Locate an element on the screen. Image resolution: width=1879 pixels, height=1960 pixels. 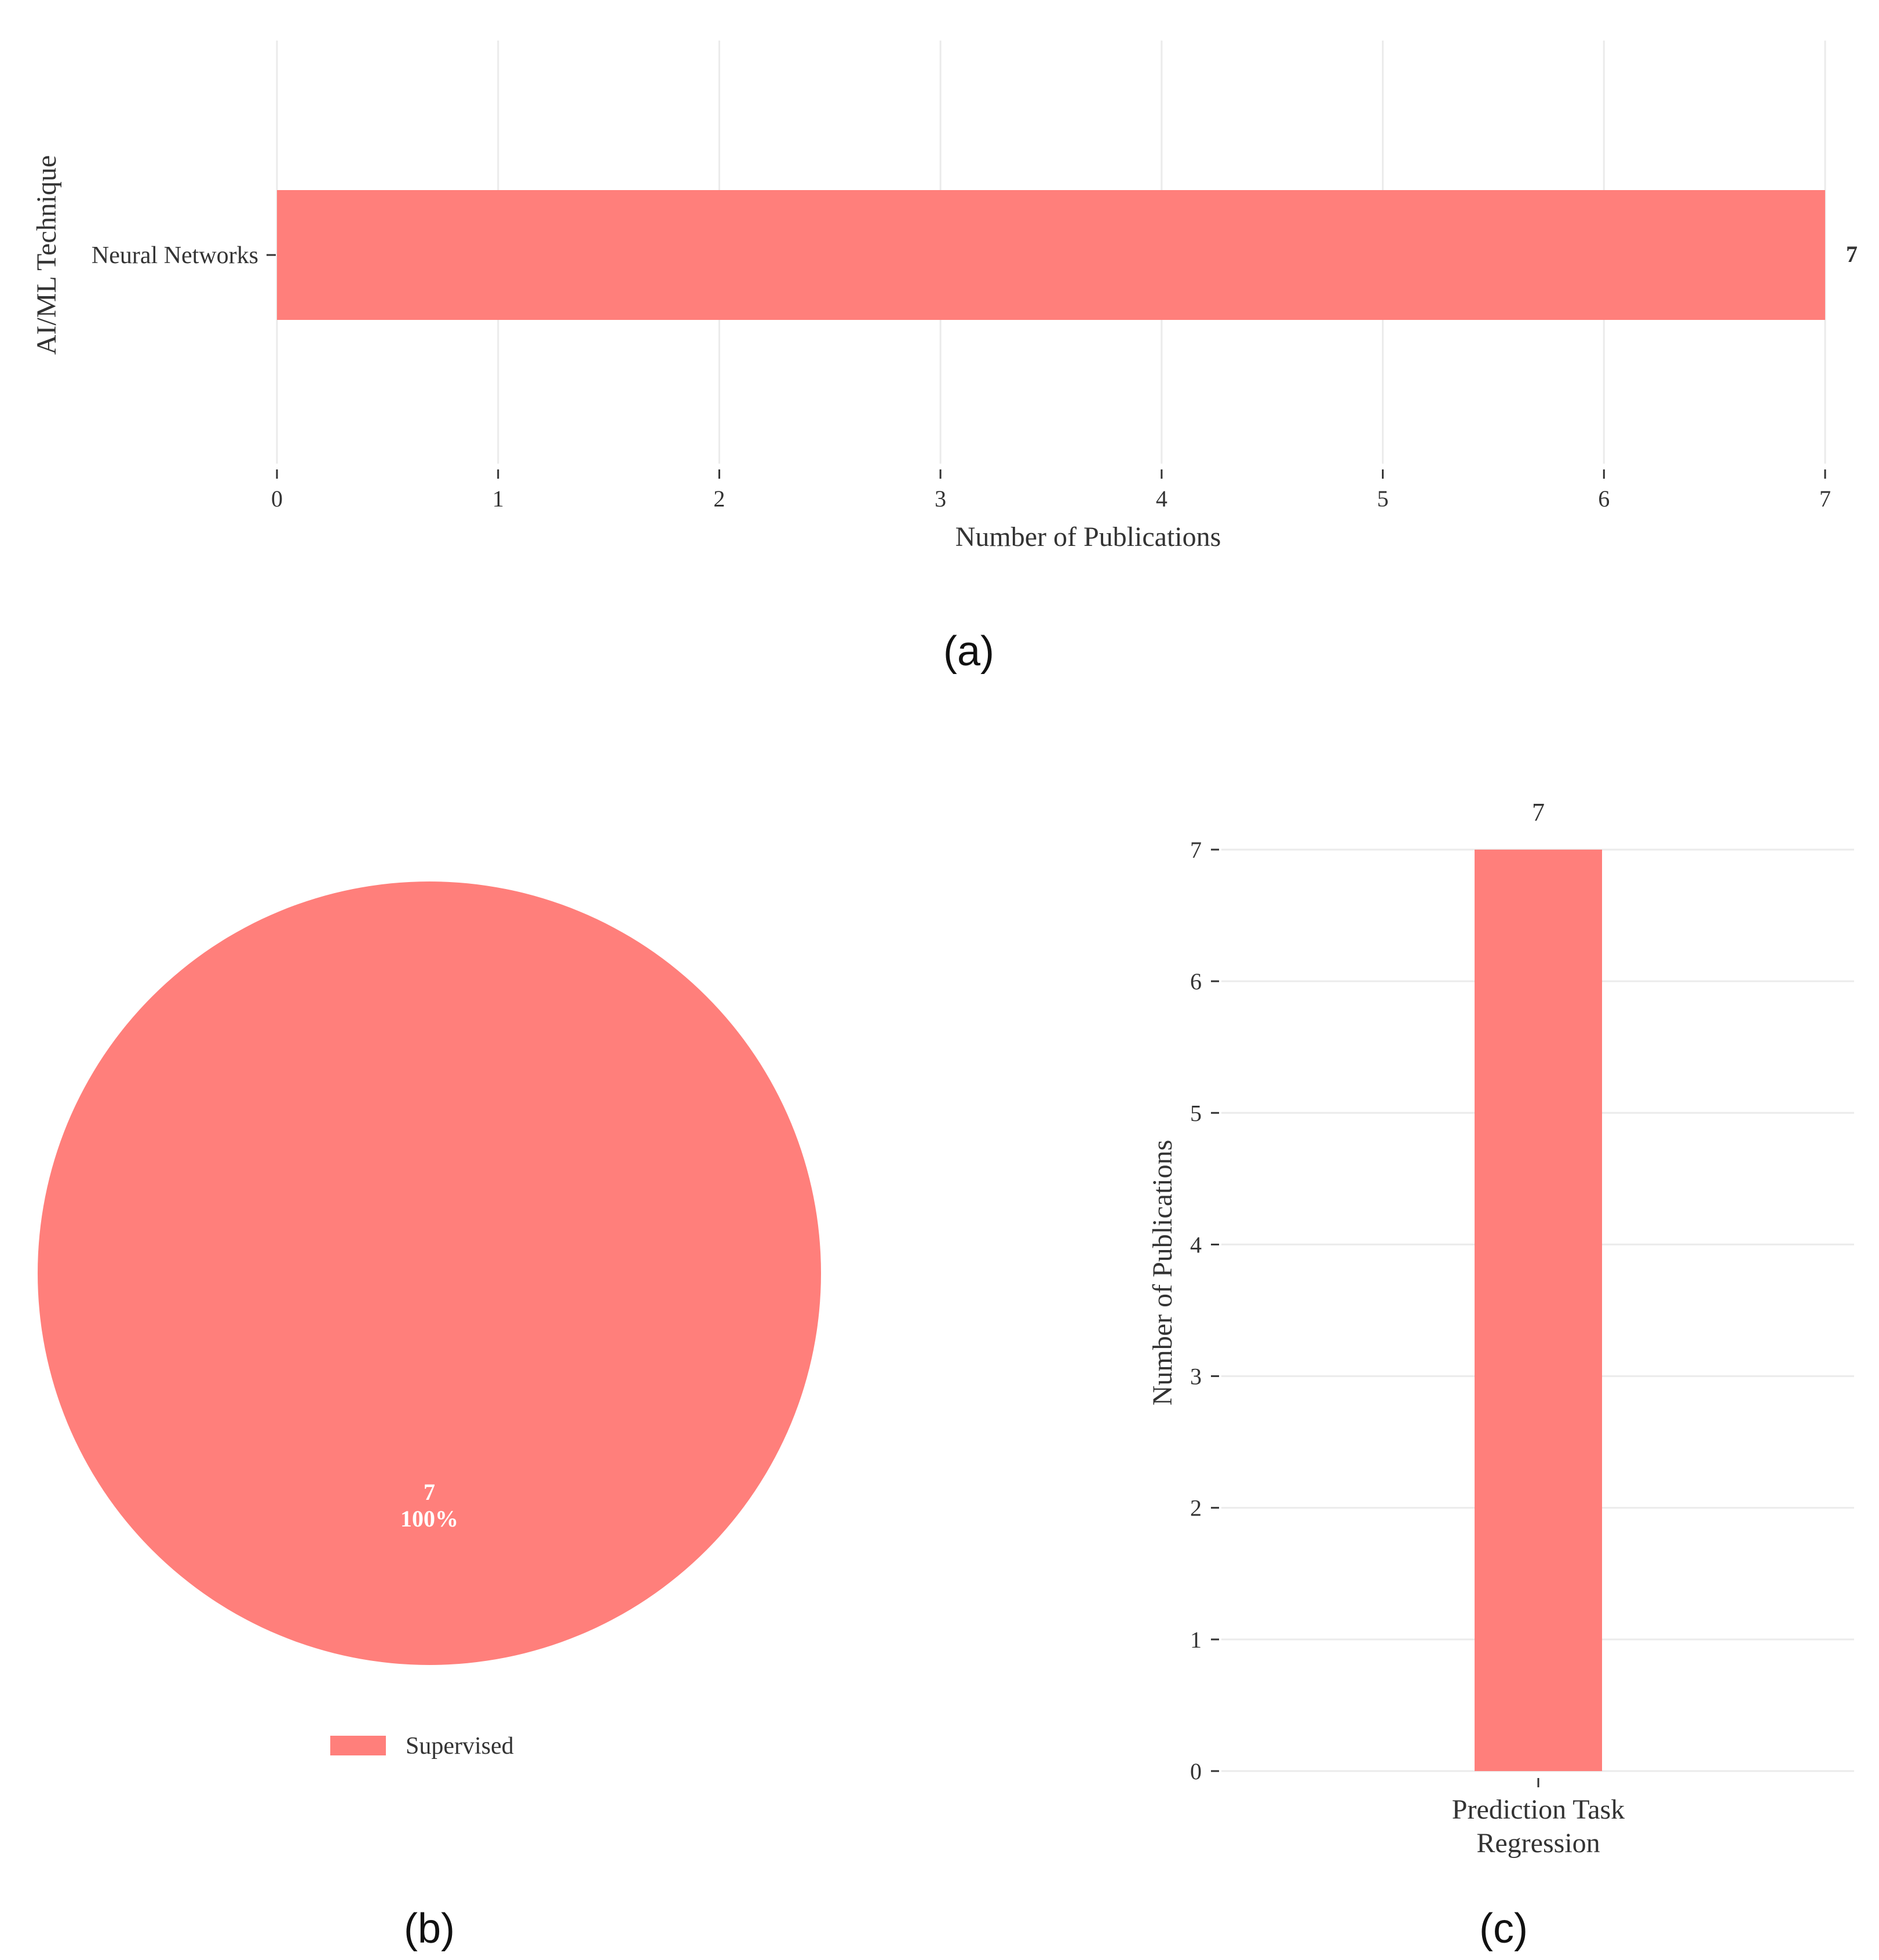
category-label-line-1: Prediction Task is located at coordinates (1538, 1809).